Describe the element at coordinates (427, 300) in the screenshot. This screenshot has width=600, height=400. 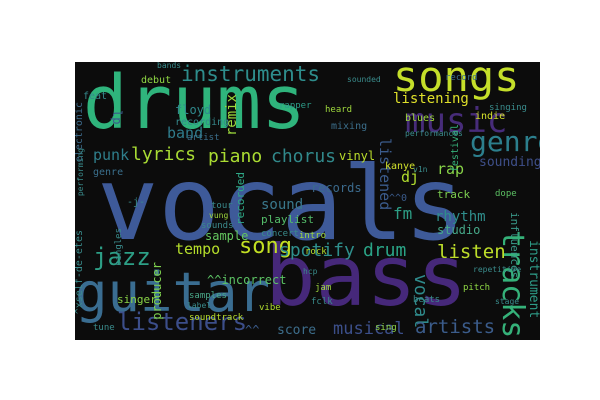
I see `word-beats: beats` at that location.